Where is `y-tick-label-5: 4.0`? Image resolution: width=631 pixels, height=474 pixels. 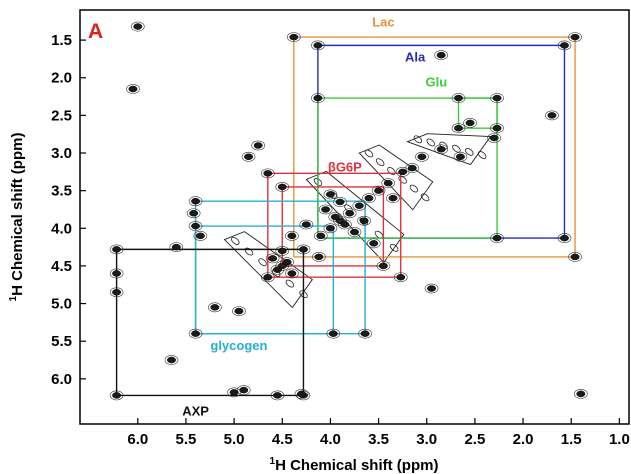 y-tick-label-5: 4.0 is located at coordinates (61, 228).